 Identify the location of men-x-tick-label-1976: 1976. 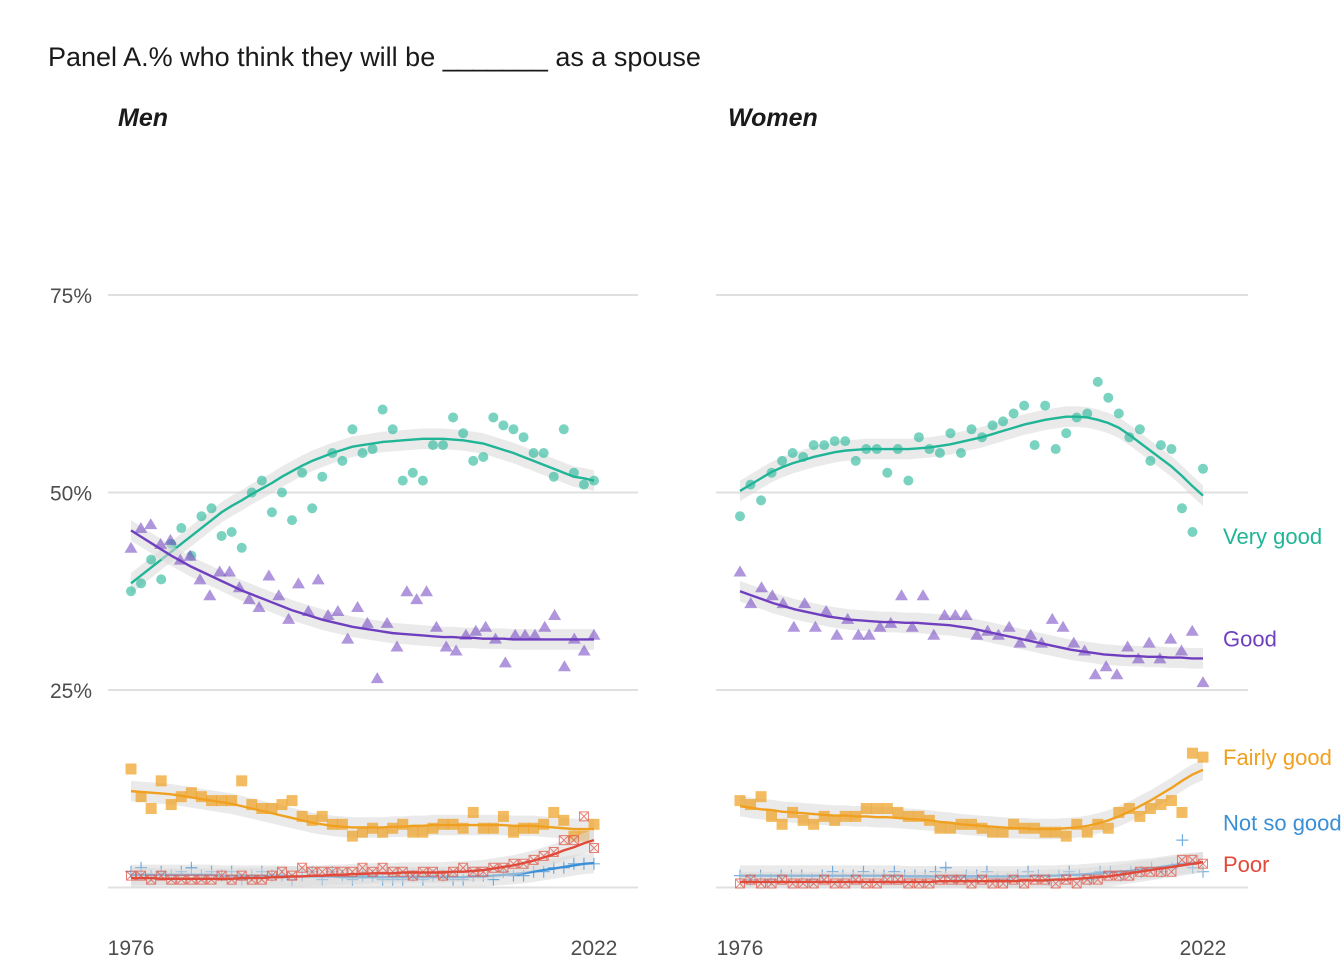
(131, 948).